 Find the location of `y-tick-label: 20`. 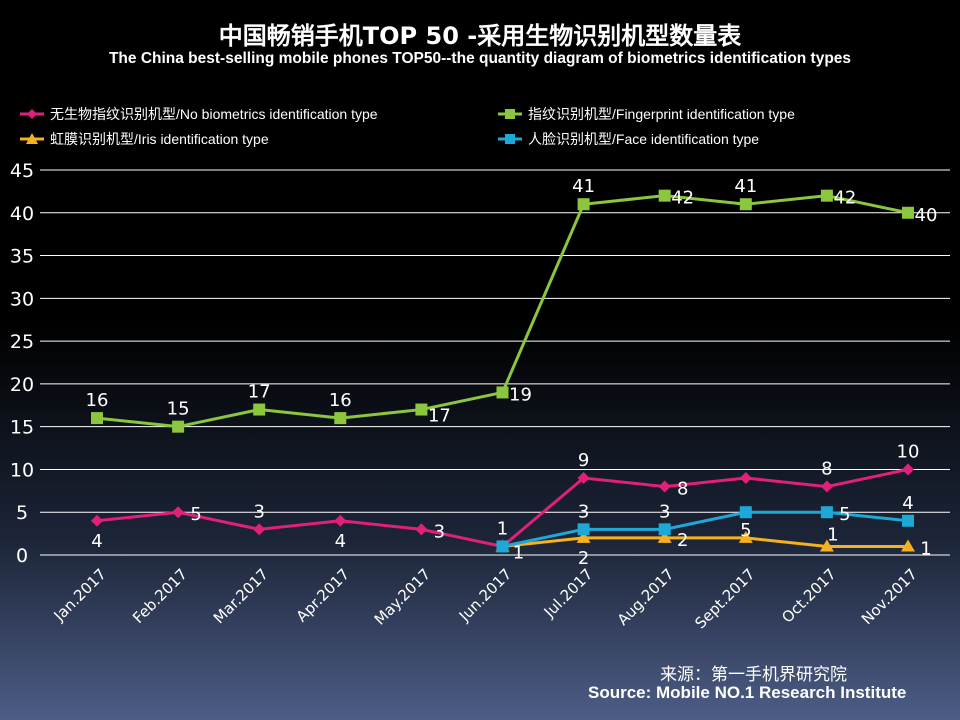

y-tick-label: 20 is located at coordinates (22, 385).